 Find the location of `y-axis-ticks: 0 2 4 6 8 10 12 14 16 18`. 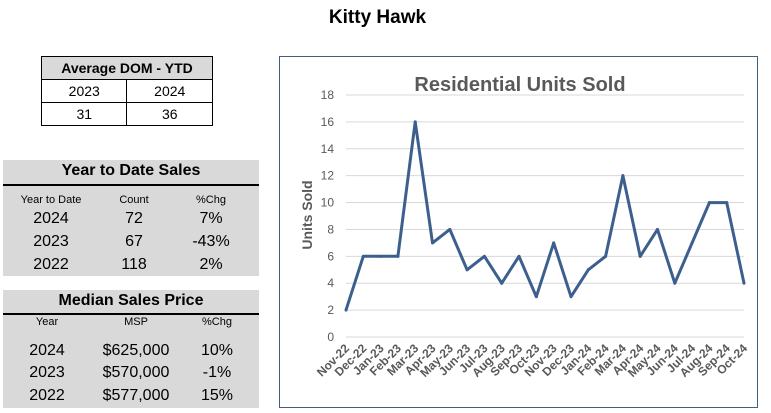

y-axis-ticks: 0 2 4 6 8 10 12 14 16 18 is located at coordinates (328, 216).